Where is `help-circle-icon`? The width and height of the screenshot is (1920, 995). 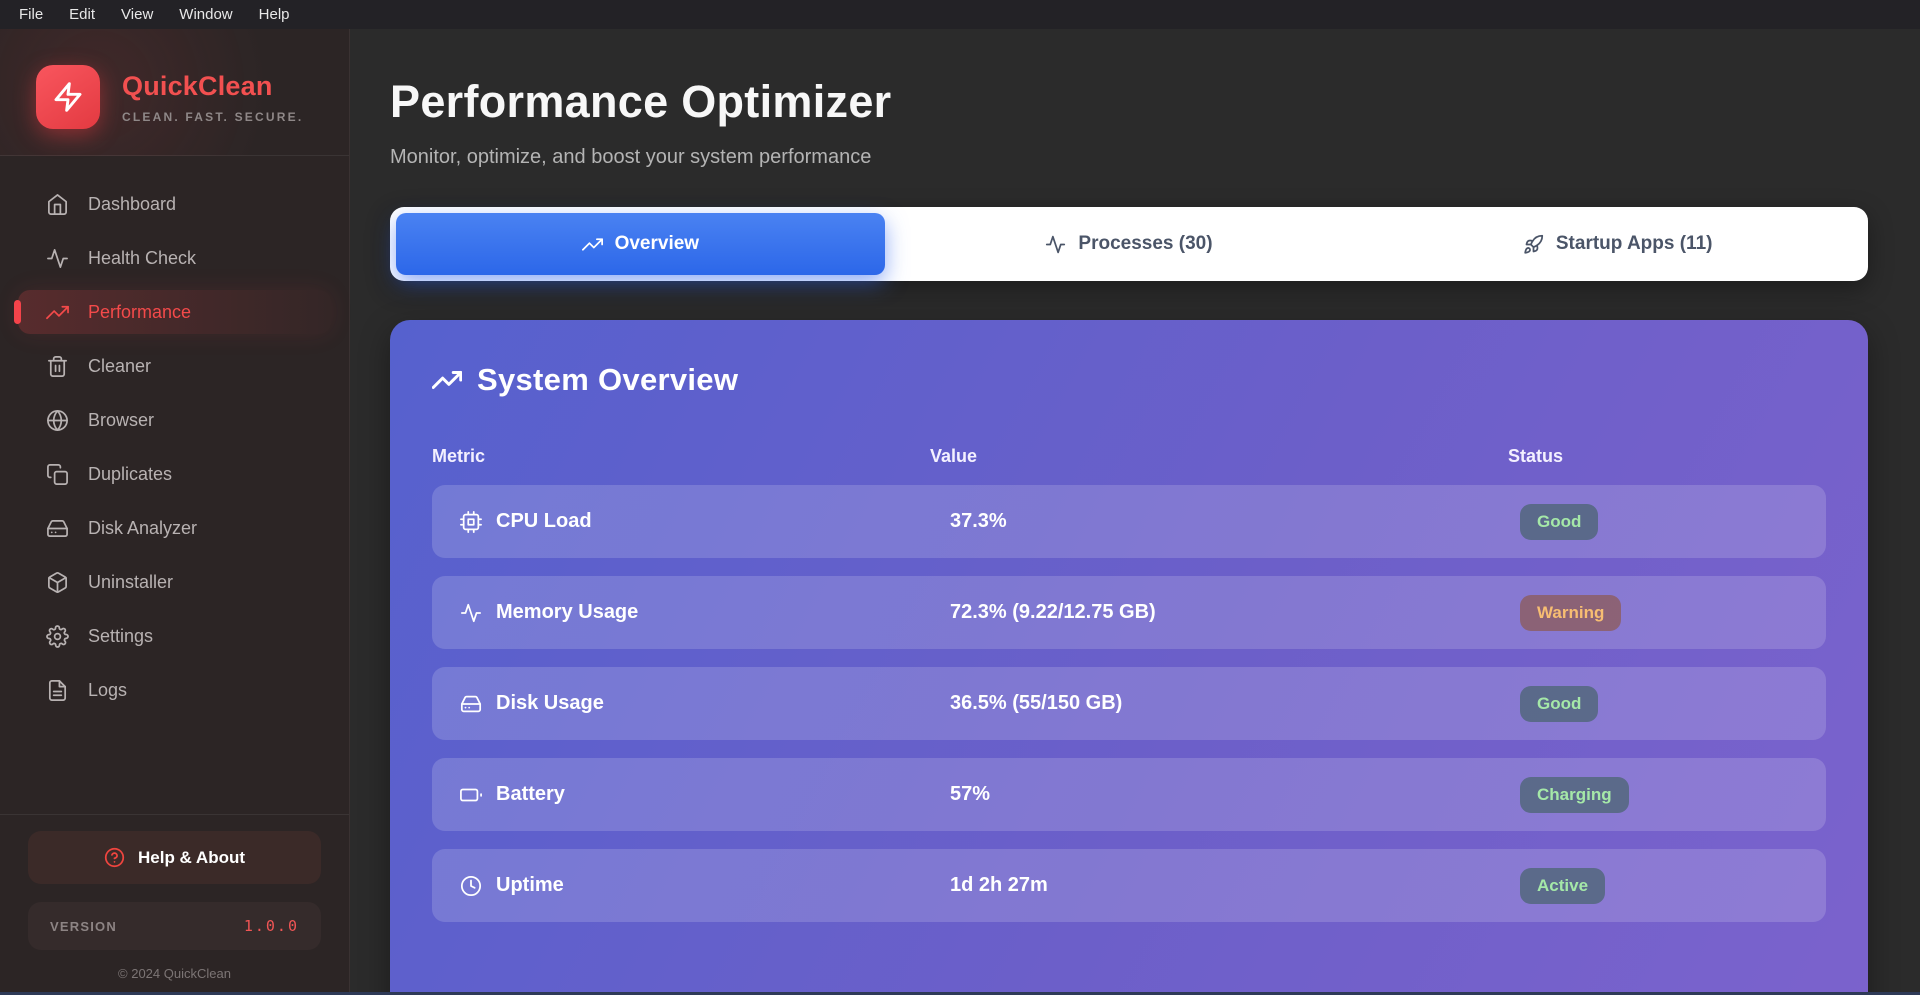
help-circle-icon is located at coordinates (114, 857).